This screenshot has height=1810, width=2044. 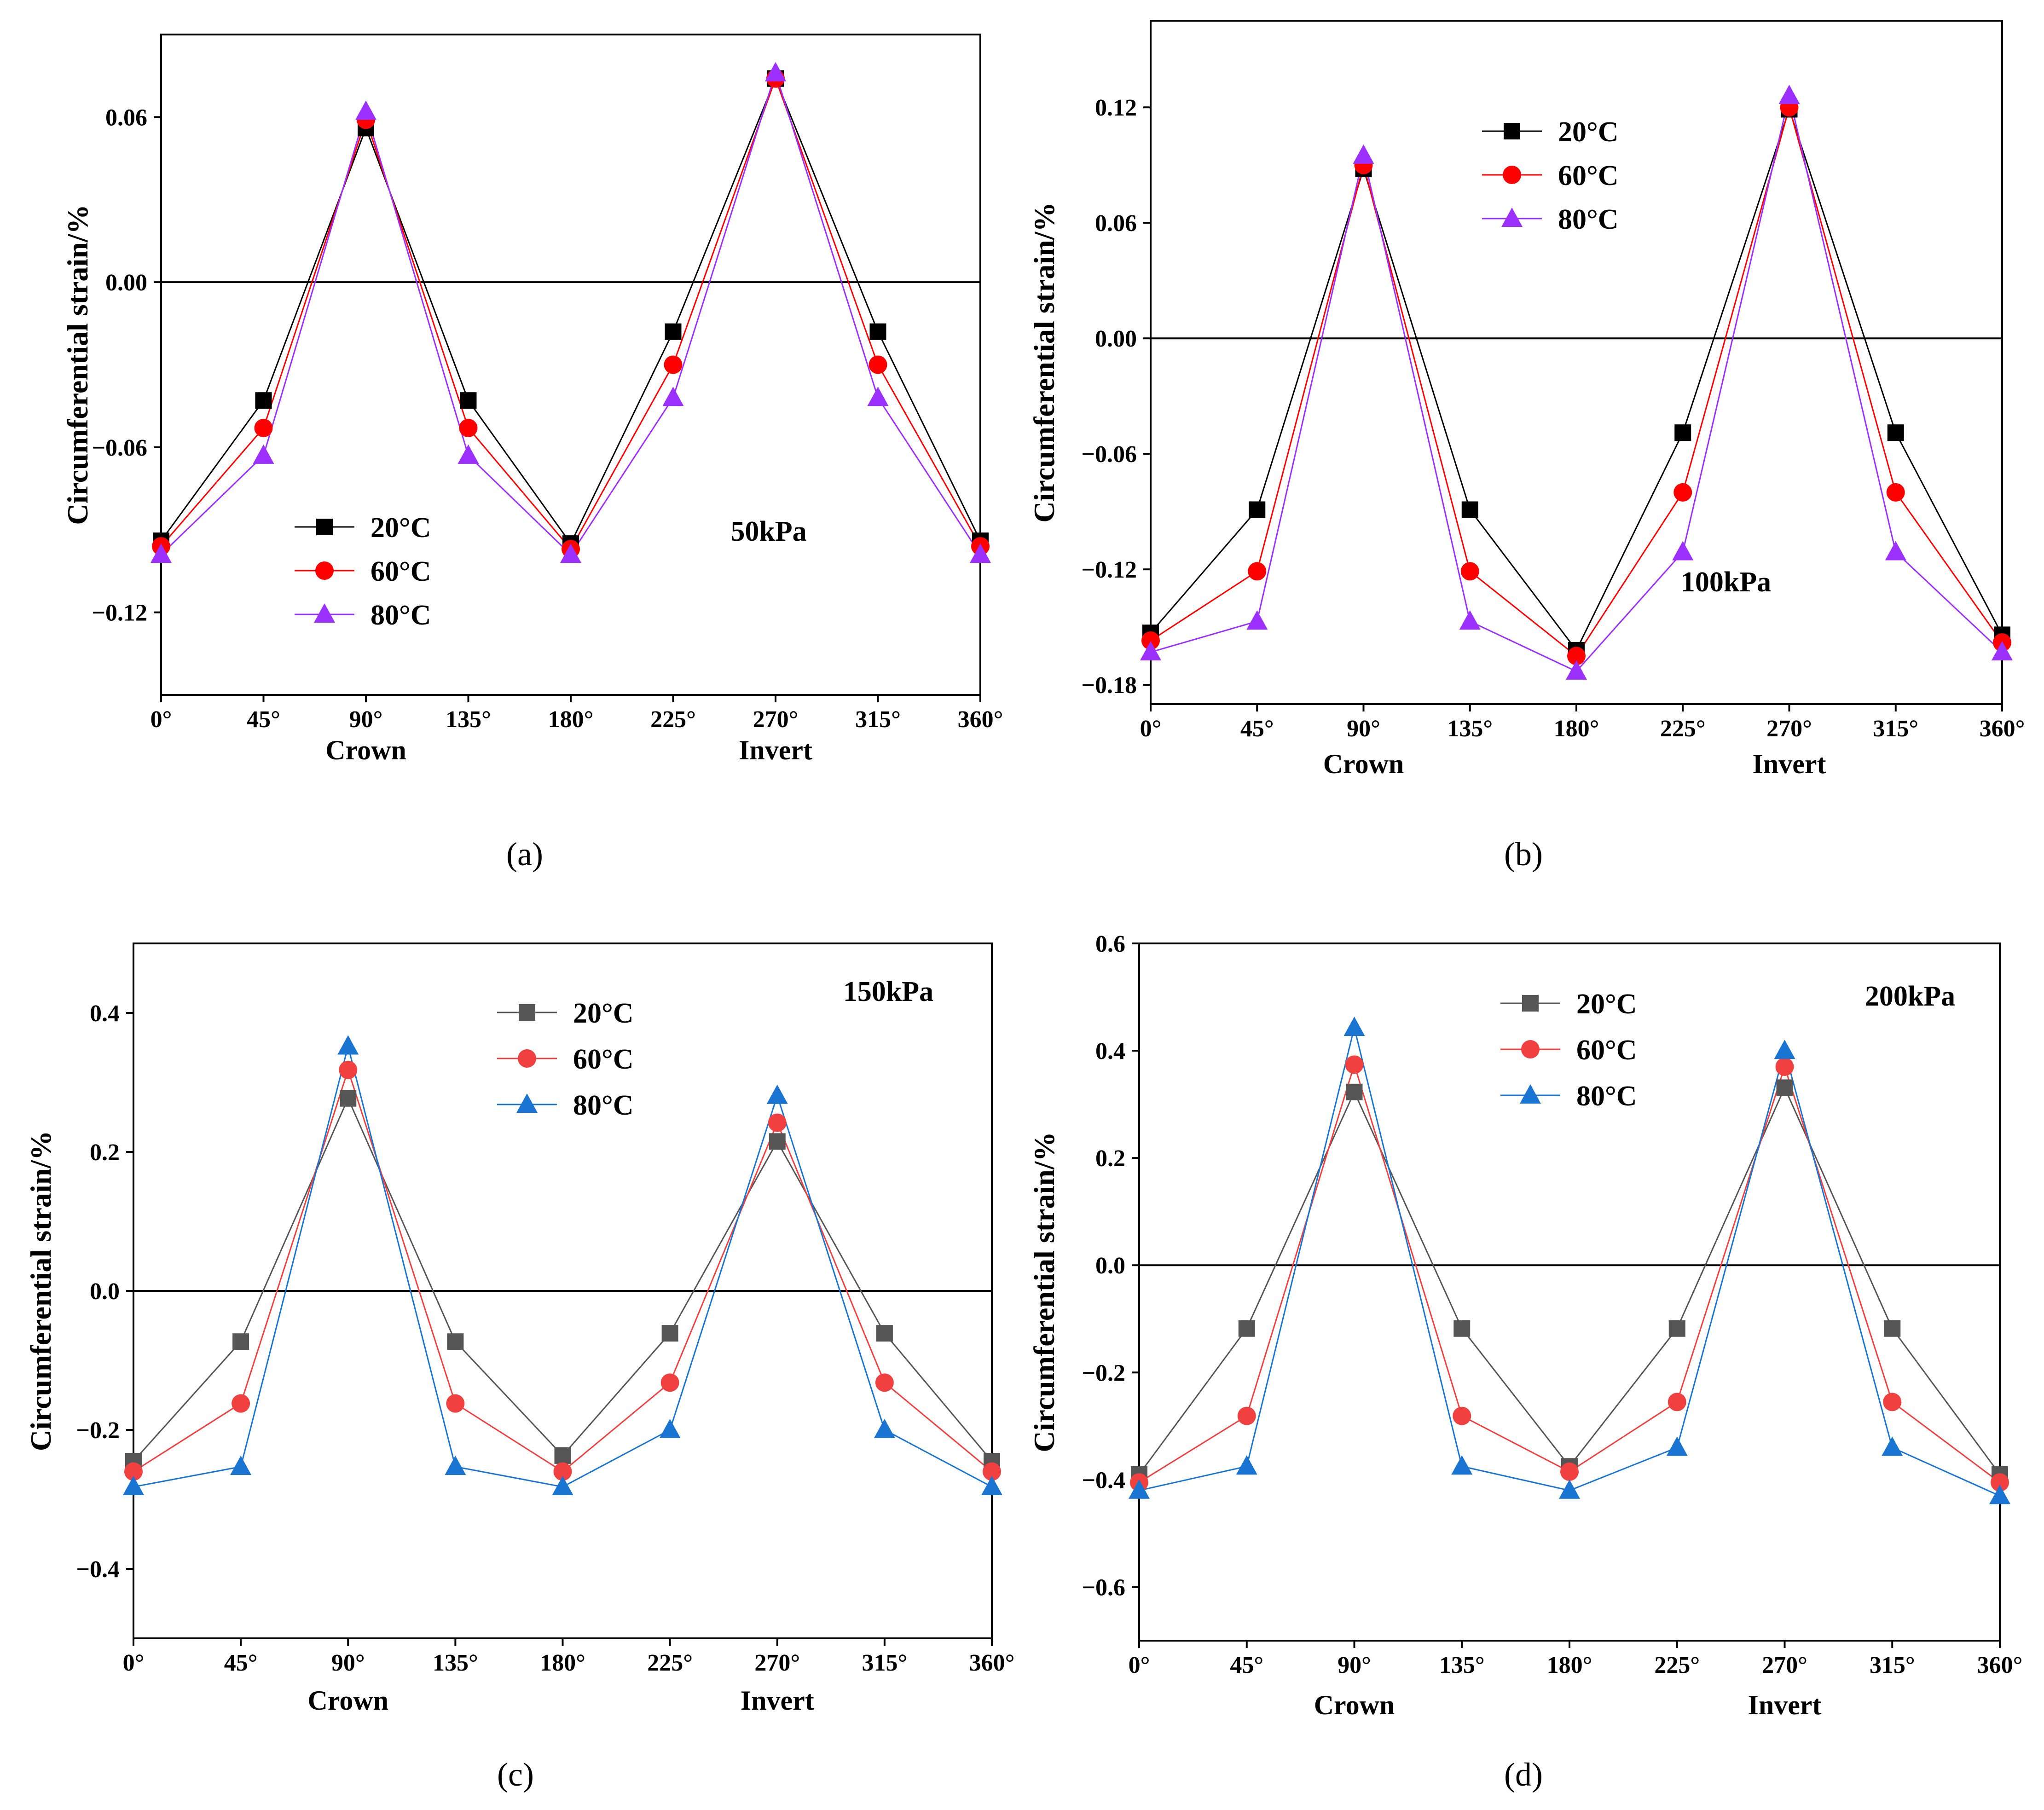 I want to click on x-tick-label: 90°, so click(x=1363, y=729).